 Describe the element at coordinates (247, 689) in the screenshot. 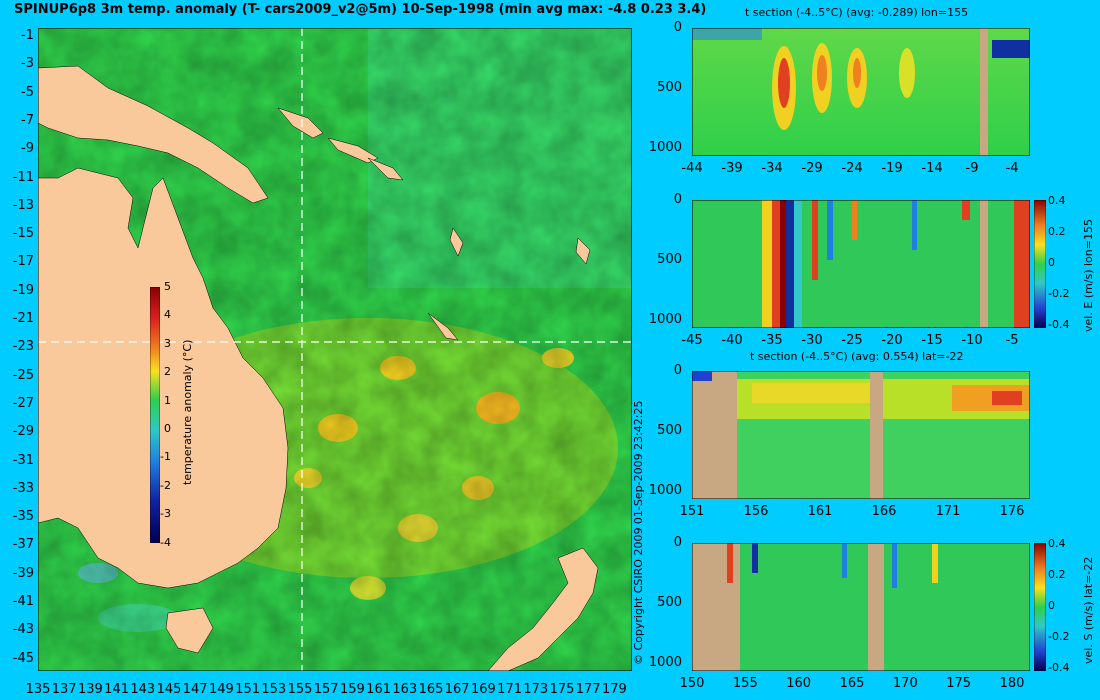

I see `map-x-tick: 151` at that location.